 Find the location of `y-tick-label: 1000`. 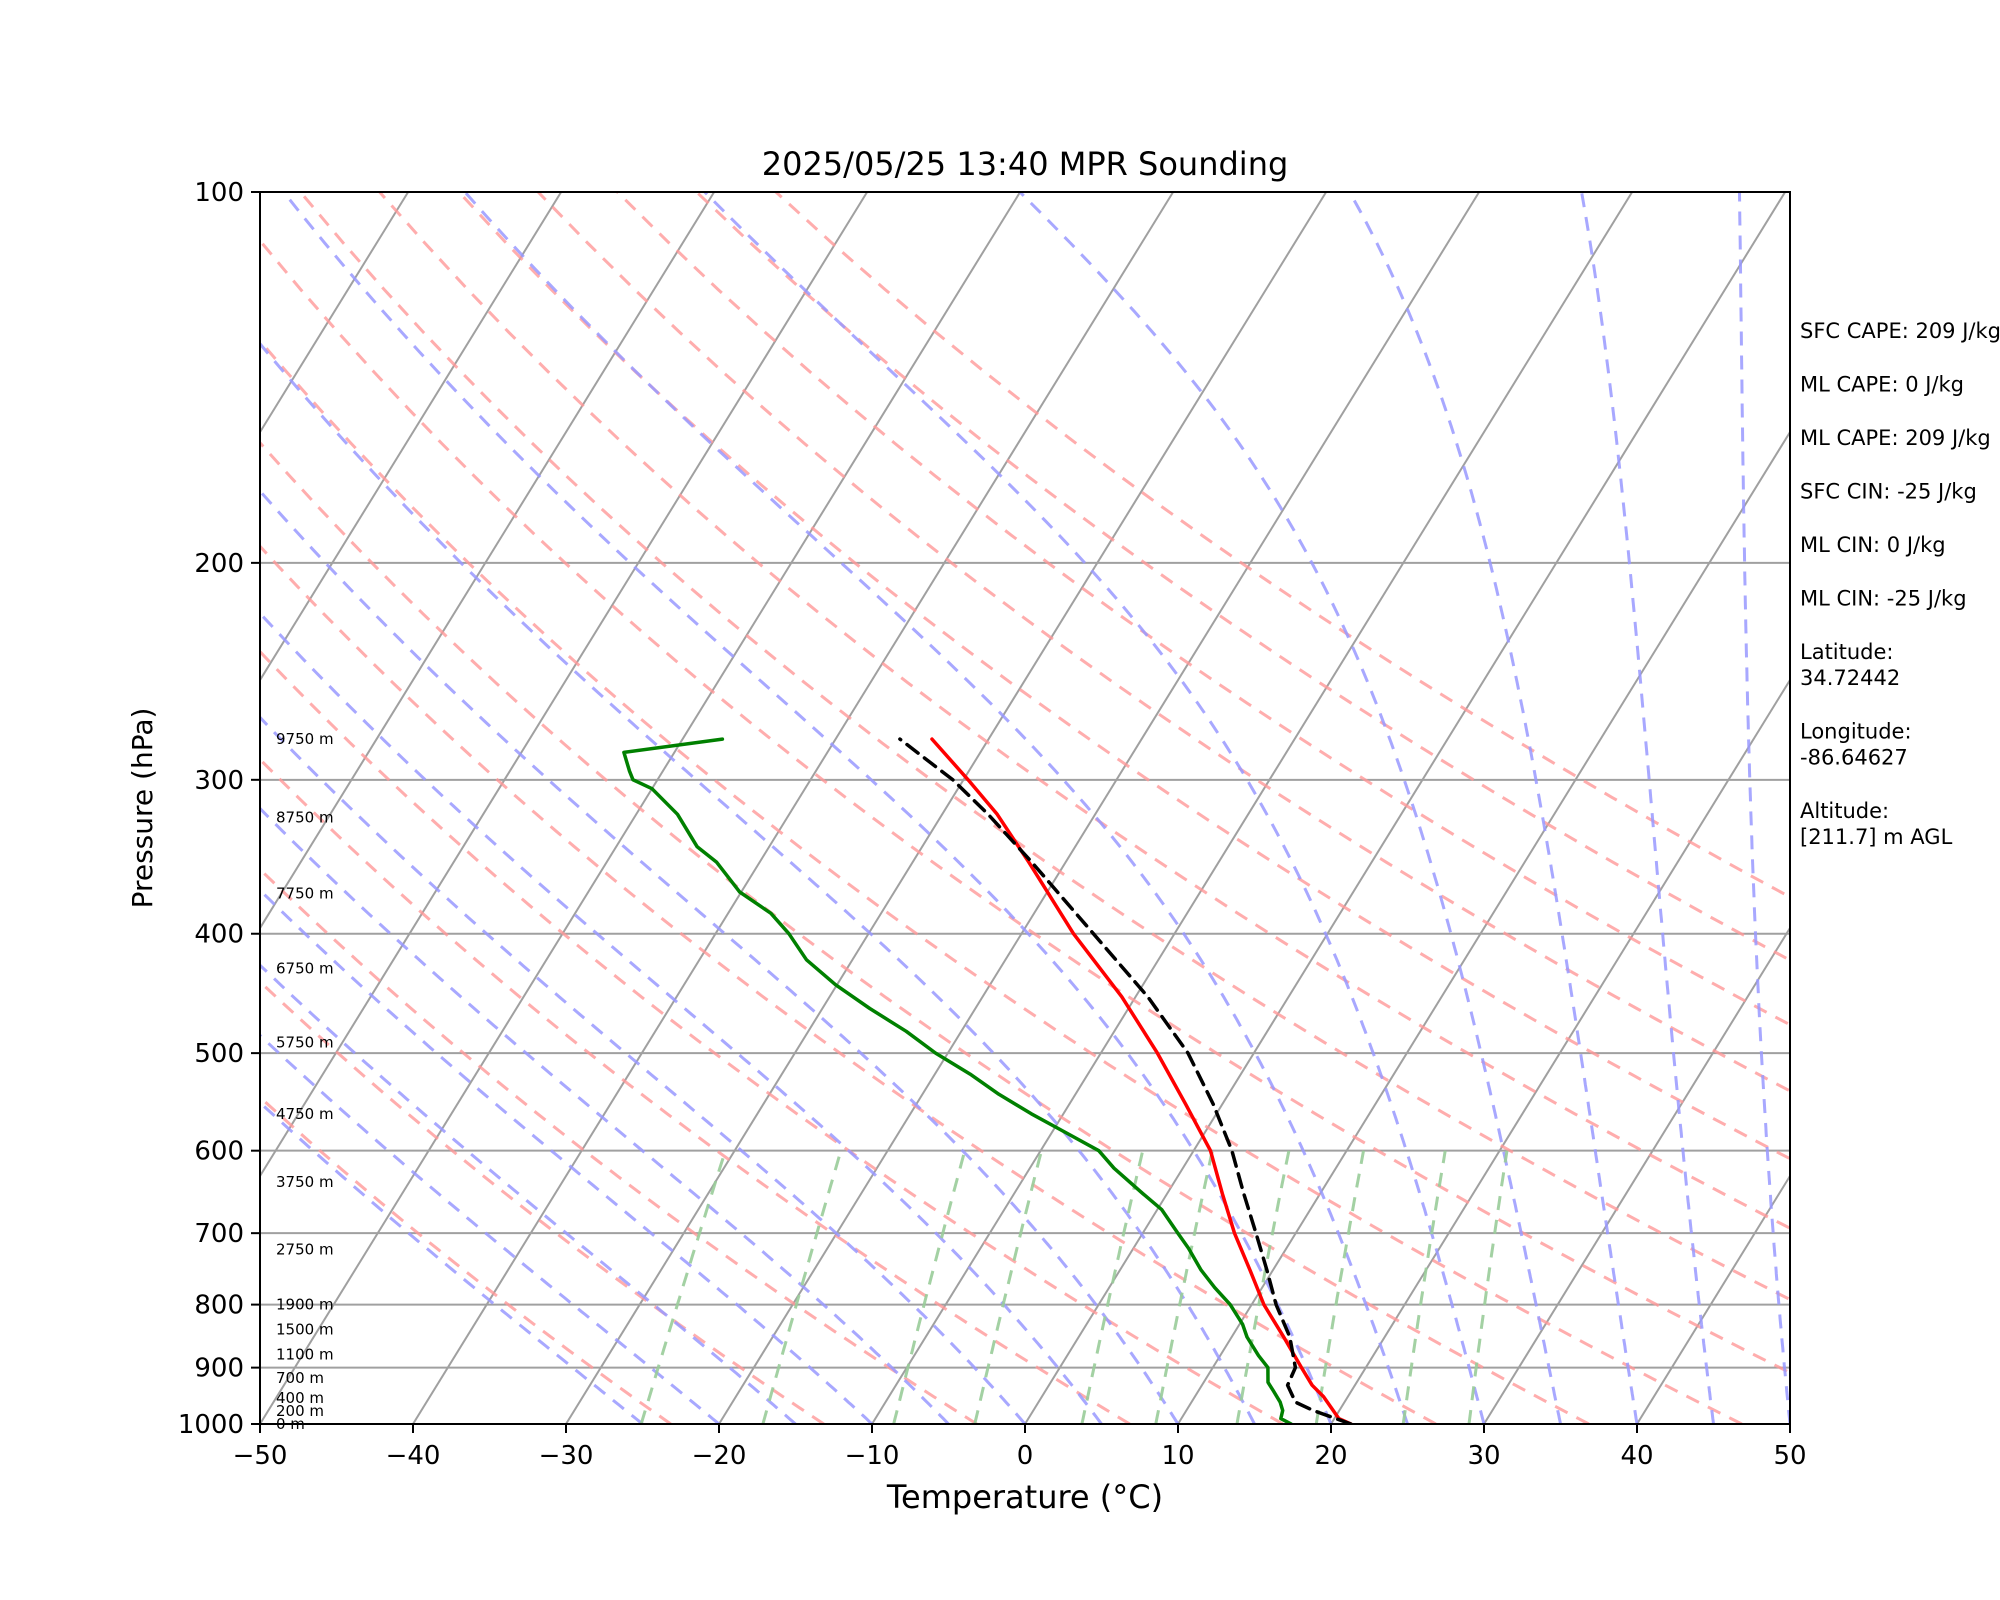

y-tick-label: 1000 is located at coordinates (211, 1425).